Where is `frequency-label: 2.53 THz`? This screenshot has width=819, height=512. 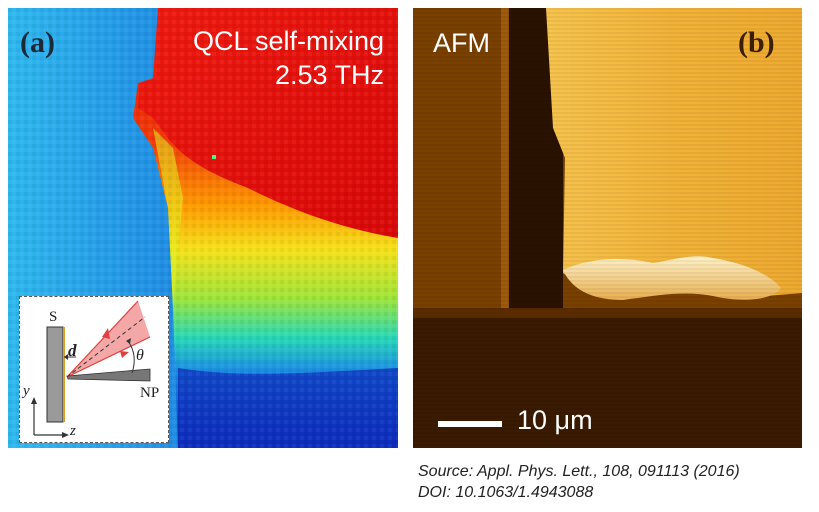 frequency-label: 2.53 THz is located at coordinates (329, 75).